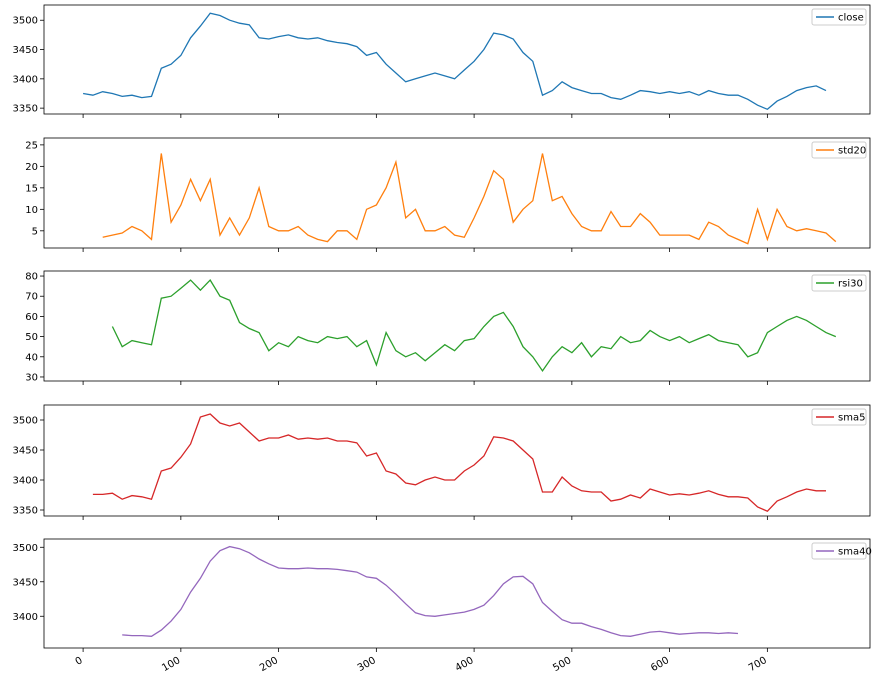 This screenshot has width=889, height=680. Describe the element at coordinates (269, 664) in the screenshot. I see `x-tick-label: 200` at that location.